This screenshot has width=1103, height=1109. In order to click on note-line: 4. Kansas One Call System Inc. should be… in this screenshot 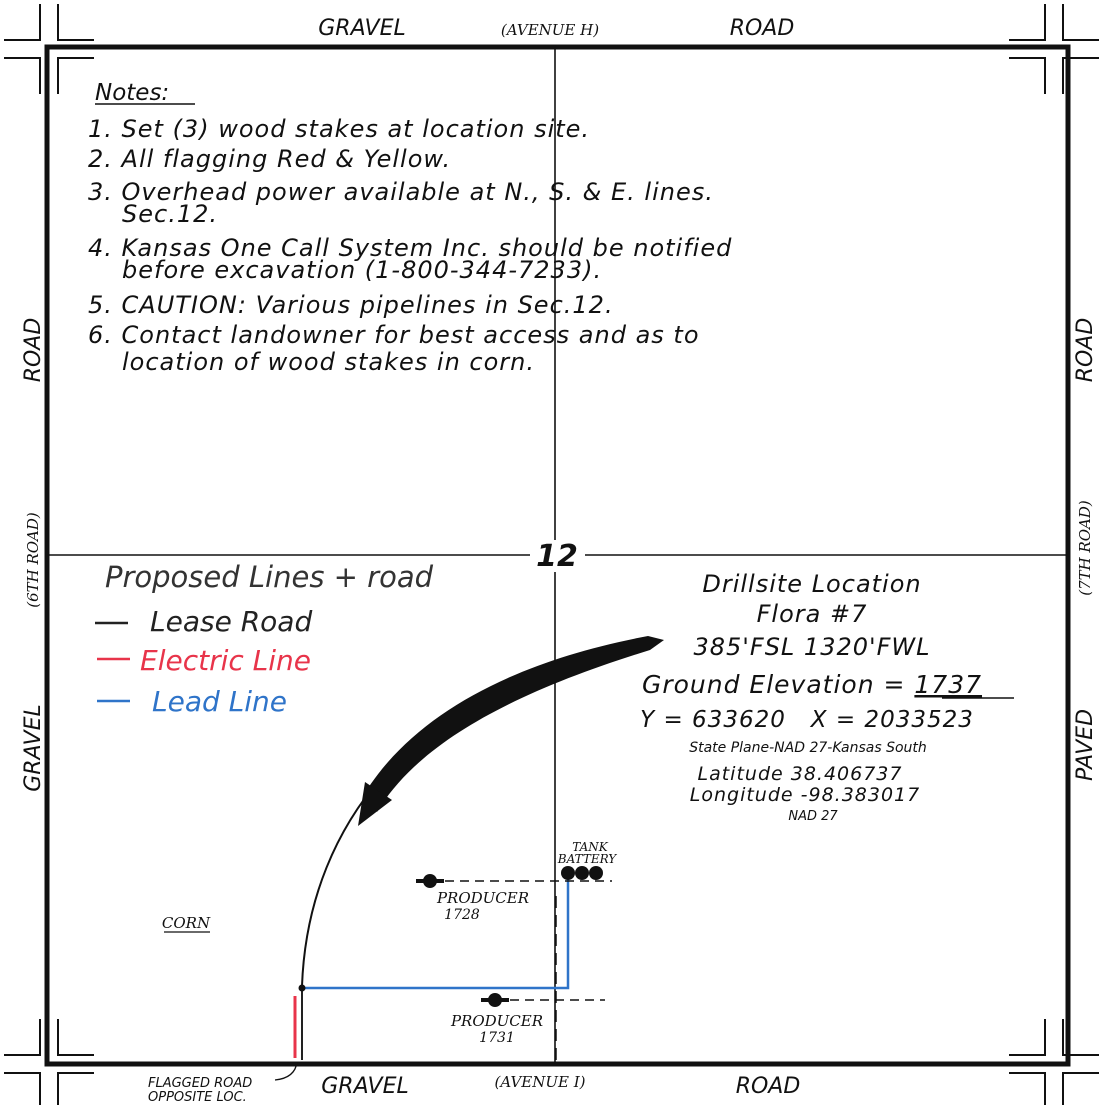, I will do `click(410, 248)`.